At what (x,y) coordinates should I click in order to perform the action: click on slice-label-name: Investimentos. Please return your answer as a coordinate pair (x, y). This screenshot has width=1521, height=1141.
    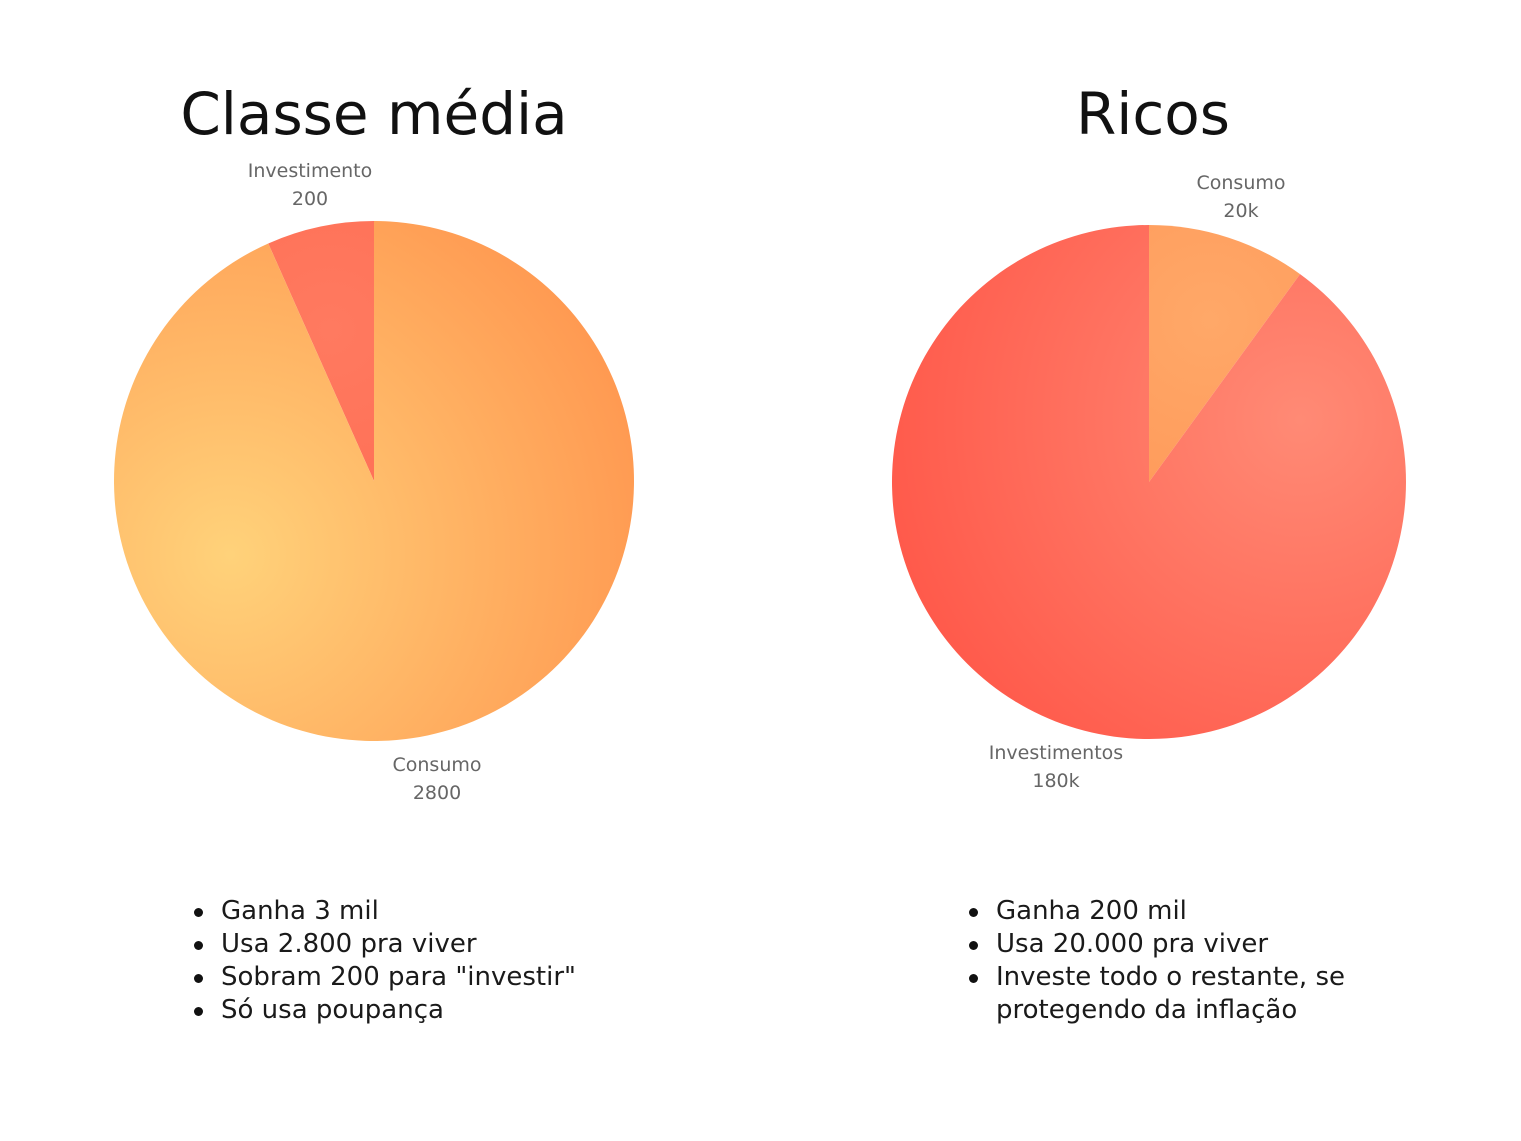
    Looking at the image, I should click on (1056, 753).